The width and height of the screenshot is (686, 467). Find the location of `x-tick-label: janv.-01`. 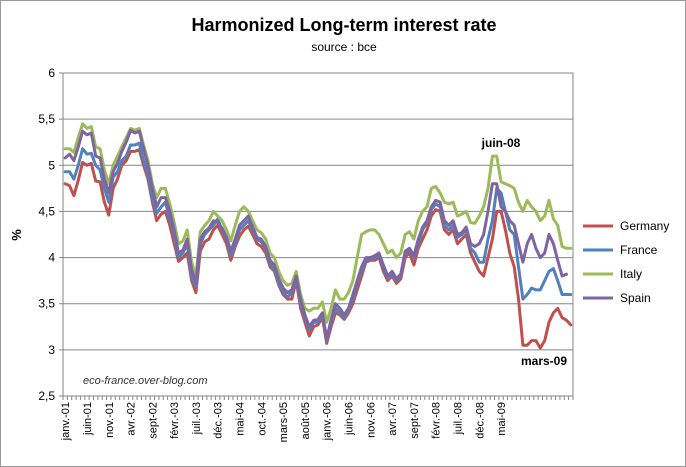

x-tick-label: janv.-01 is located at coordinates (66, 421).